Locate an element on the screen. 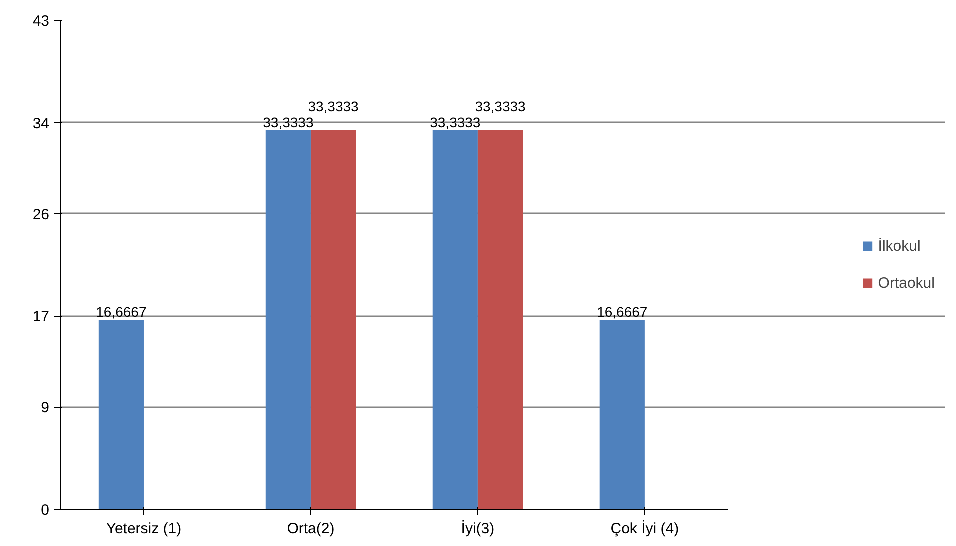 This screenshot has width=956, height=546. legend-label: İlkokul is located at coordinates (899, 246).